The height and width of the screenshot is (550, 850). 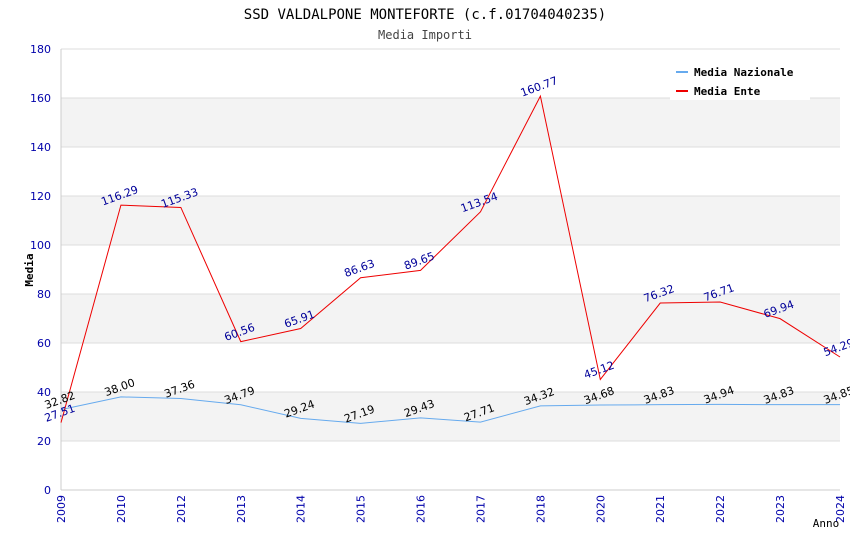 I want to click on y-tick-label: 80, so click(x=44, y=294).